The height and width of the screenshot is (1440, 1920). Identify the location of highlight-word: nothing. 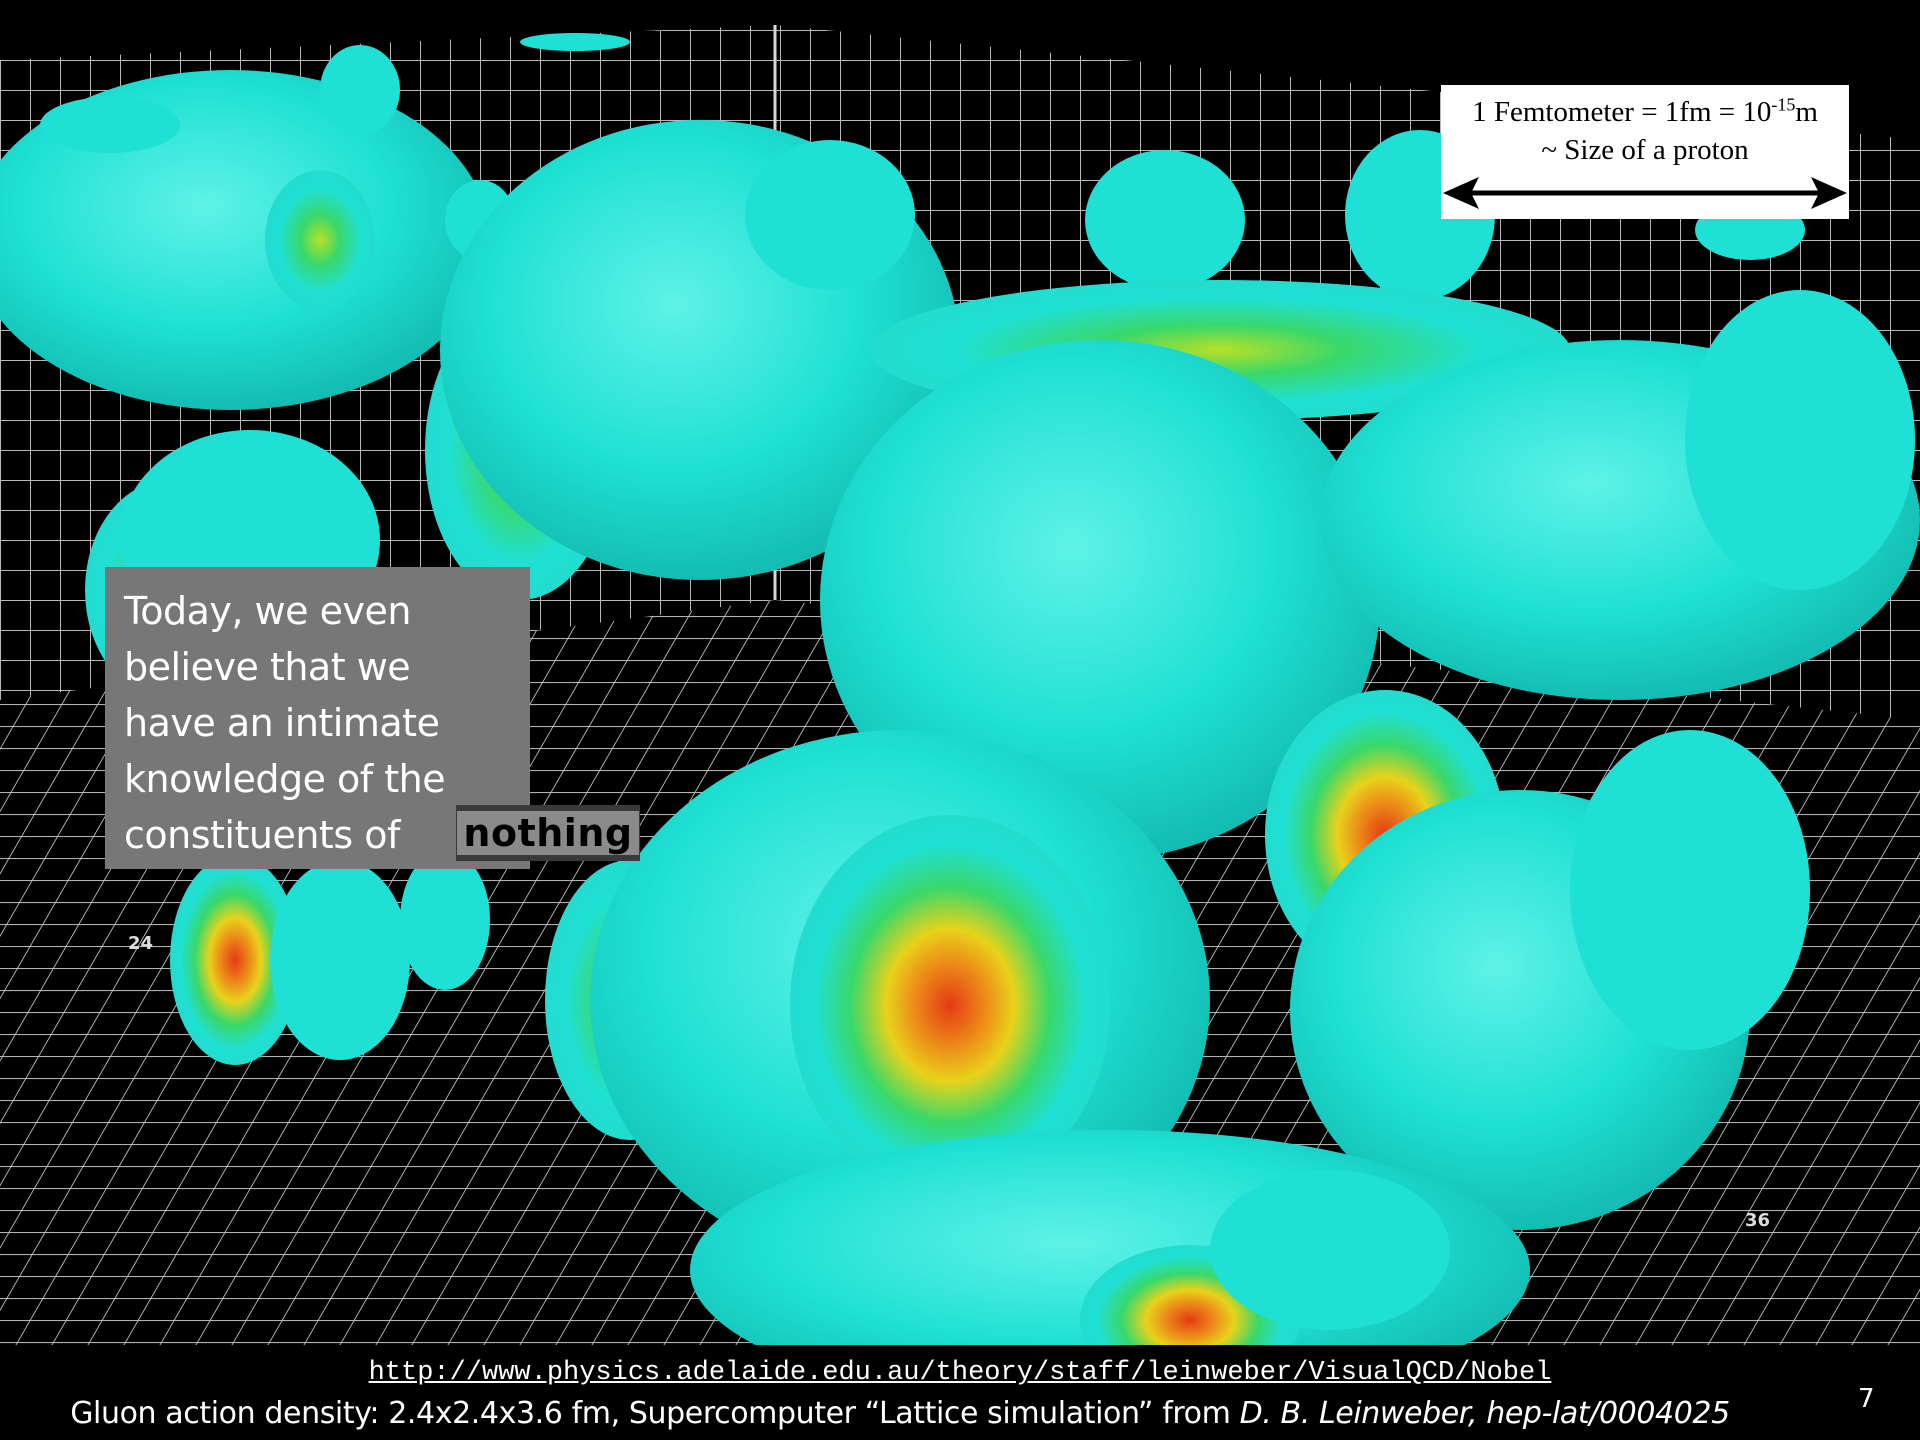
(548, 833).